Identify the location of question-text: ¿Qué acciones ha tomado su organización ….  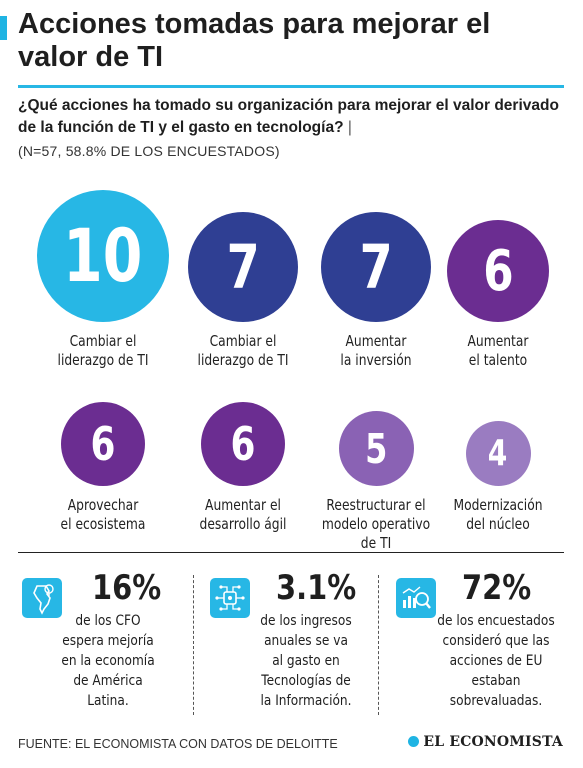
(288, 116).